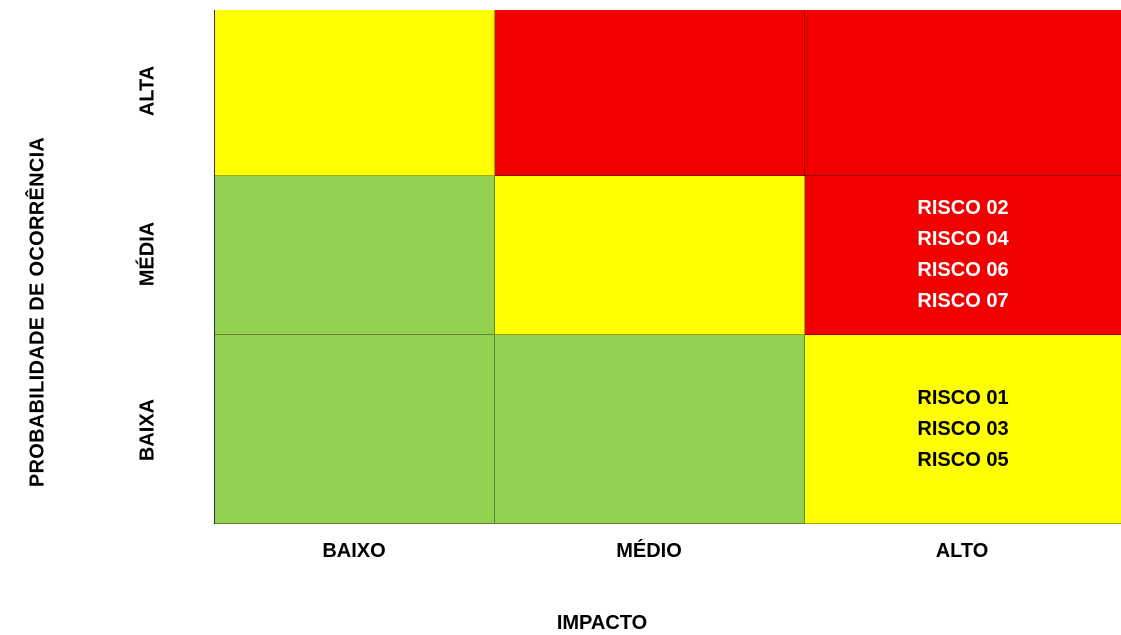 The height and width of the screenshot is (635, 1121). What do you see at coordinates (649, 551) in the screenshot?
I see `col-label-medio: MÉDIO` at bounding box center [649, 551].